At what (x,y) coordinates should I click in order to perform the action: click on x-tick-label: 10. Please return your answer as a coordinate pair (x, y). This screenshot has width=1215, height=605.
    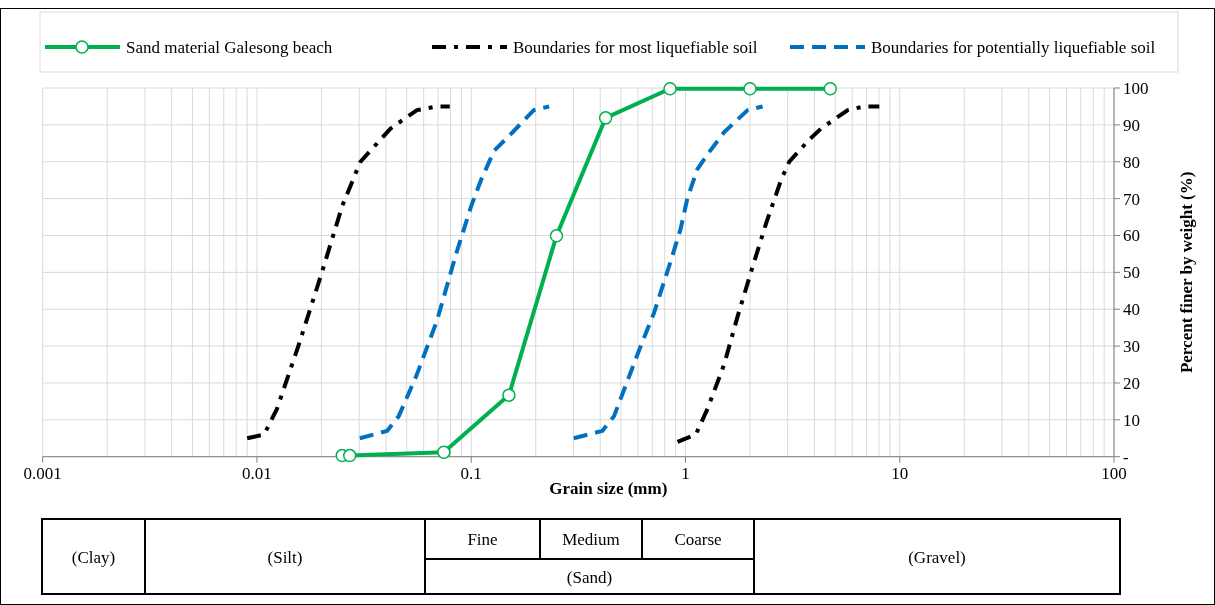
    Looking at the image, I should click on (900, 473).